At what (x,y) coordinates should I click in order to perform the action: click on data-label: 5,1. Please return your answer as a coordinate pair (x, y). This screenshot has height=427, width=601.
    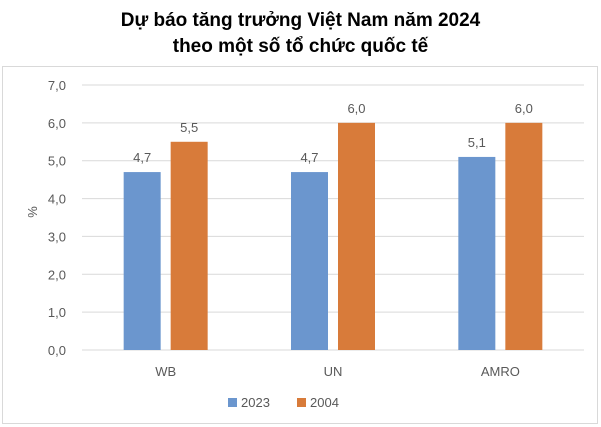
    Looking at the image, I should click on (477, 142).